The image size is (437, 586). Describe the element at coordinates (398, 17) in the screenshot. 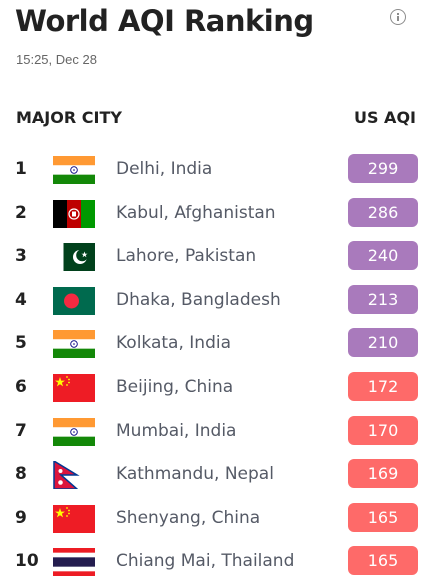

I see `info-icon` at that location.